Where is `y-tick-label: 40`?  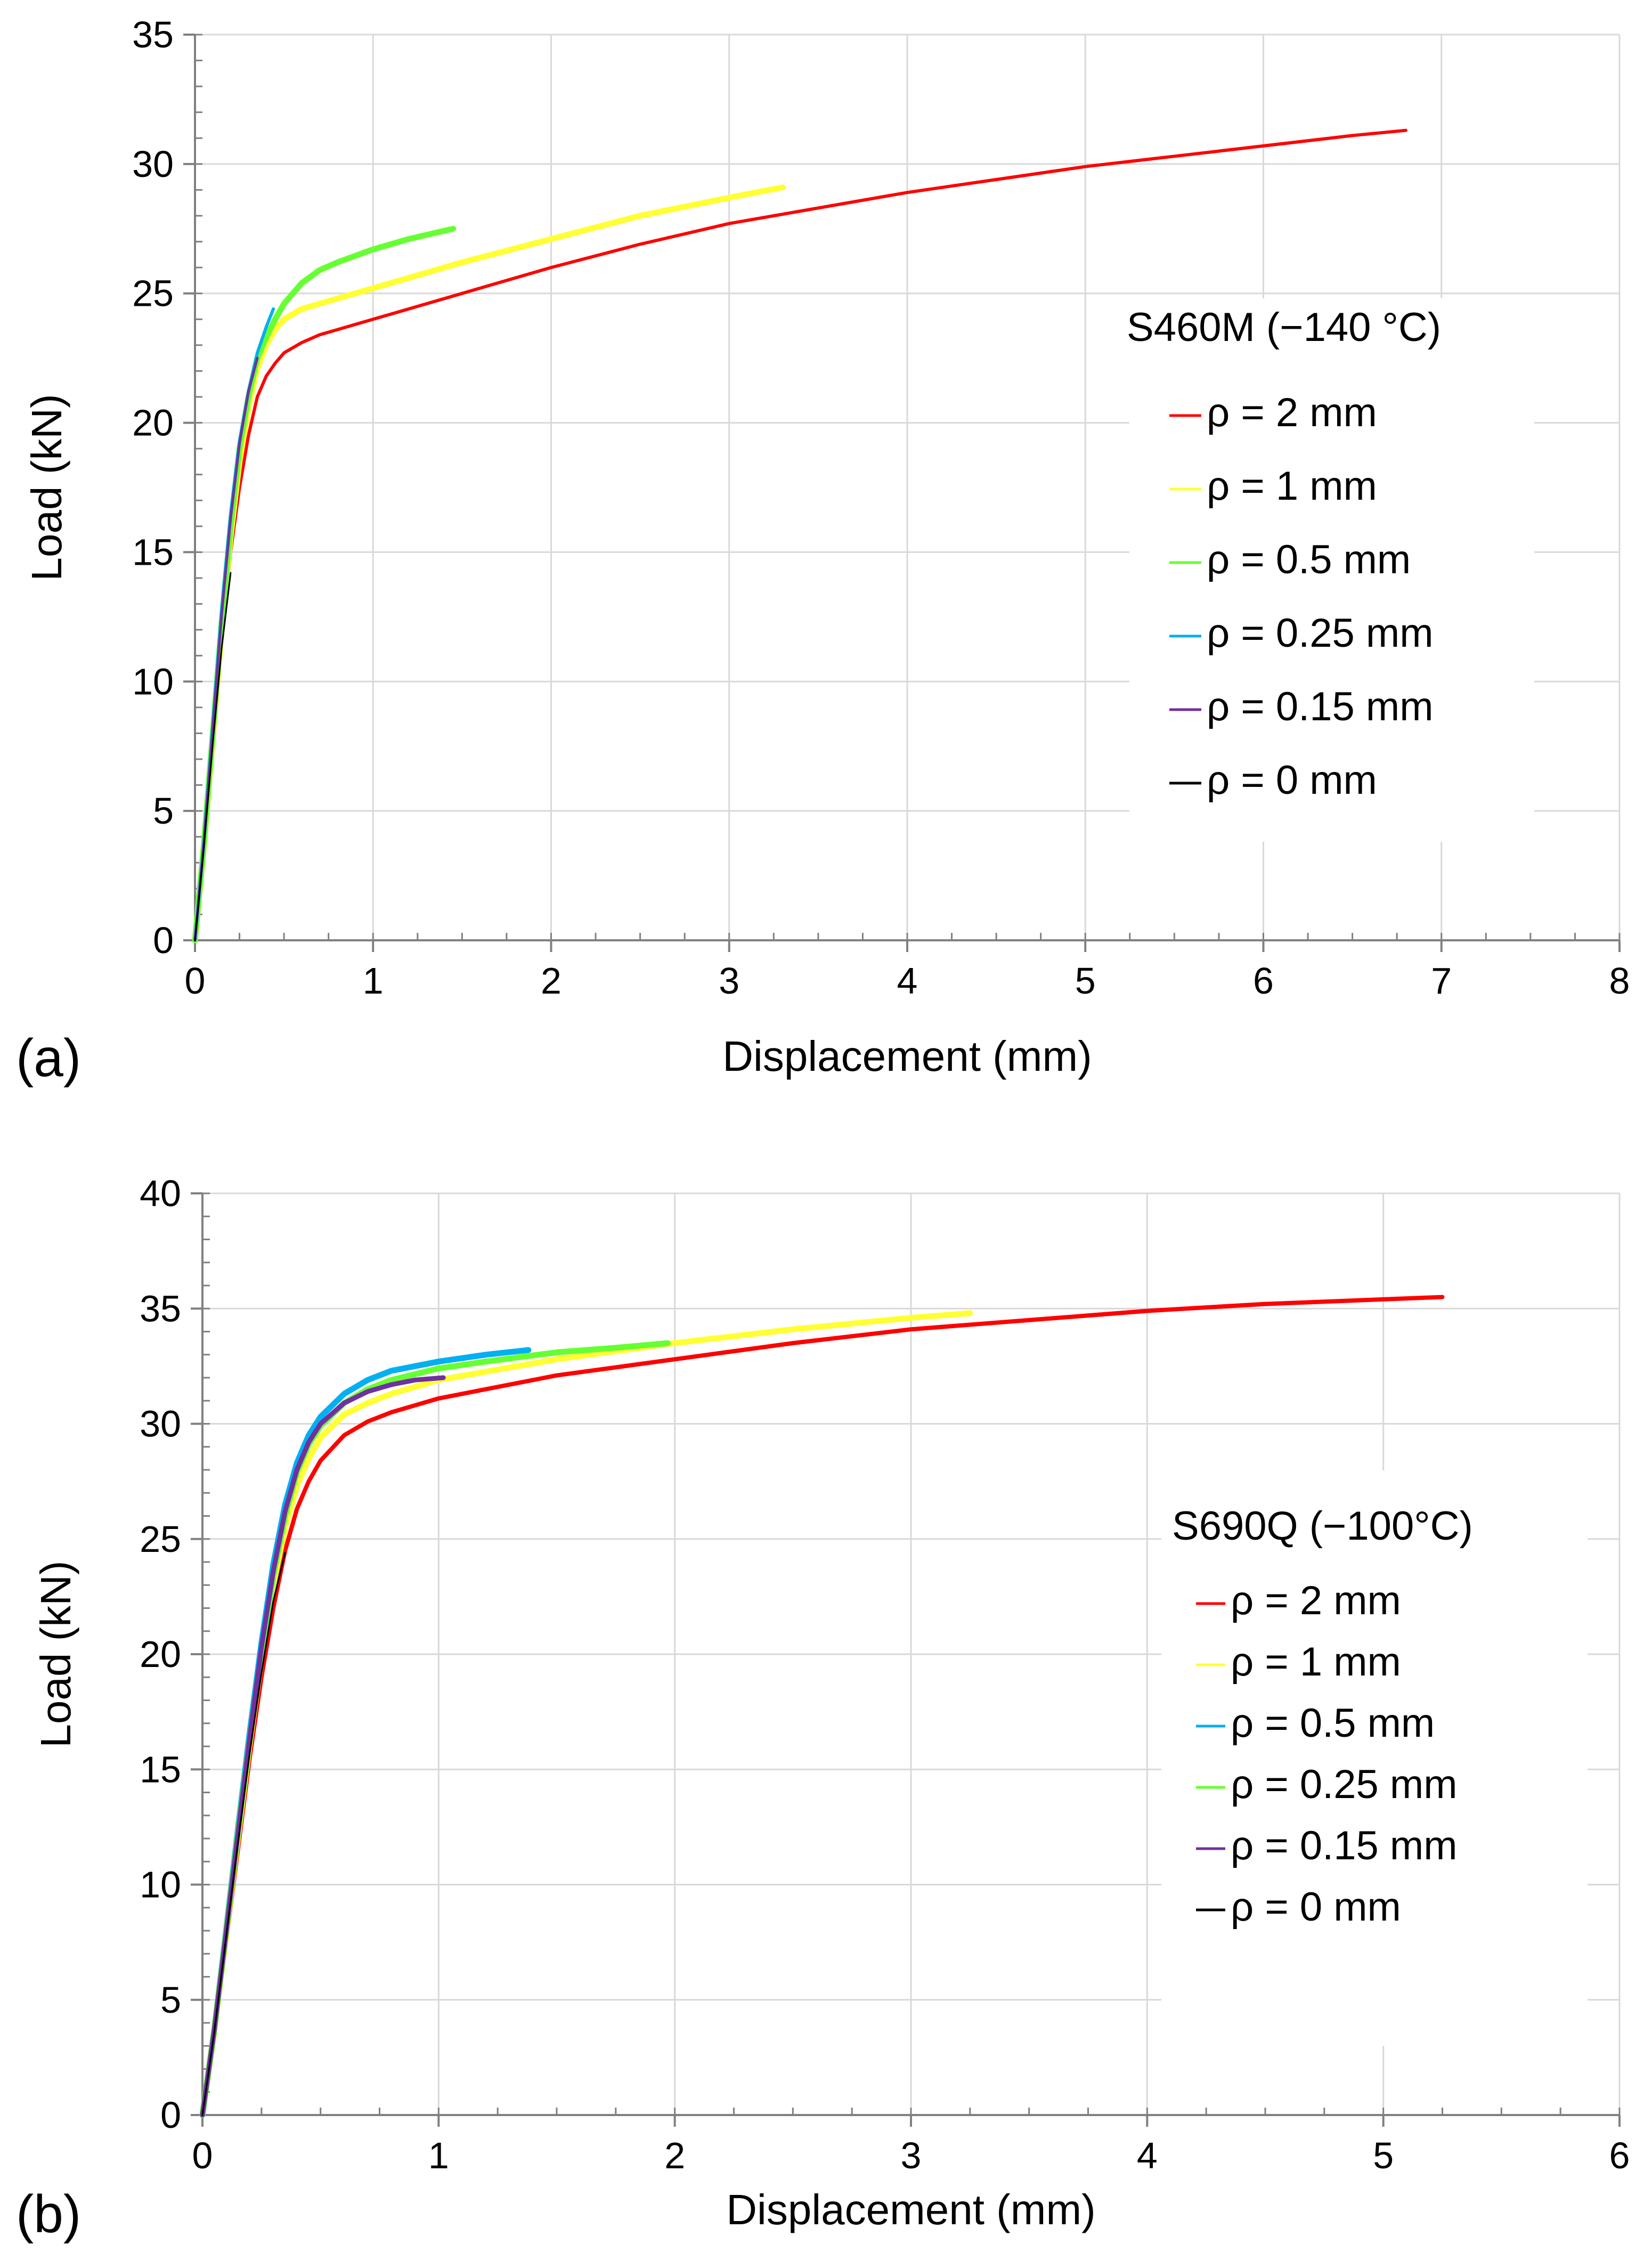 y-tick-label: 40 is located at coordinates (160, 1193).